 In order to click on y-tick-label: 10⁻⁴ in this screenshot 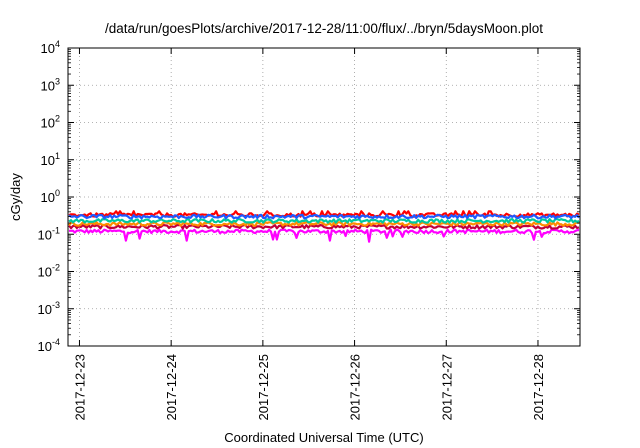, I will do `click(49, 345)`.